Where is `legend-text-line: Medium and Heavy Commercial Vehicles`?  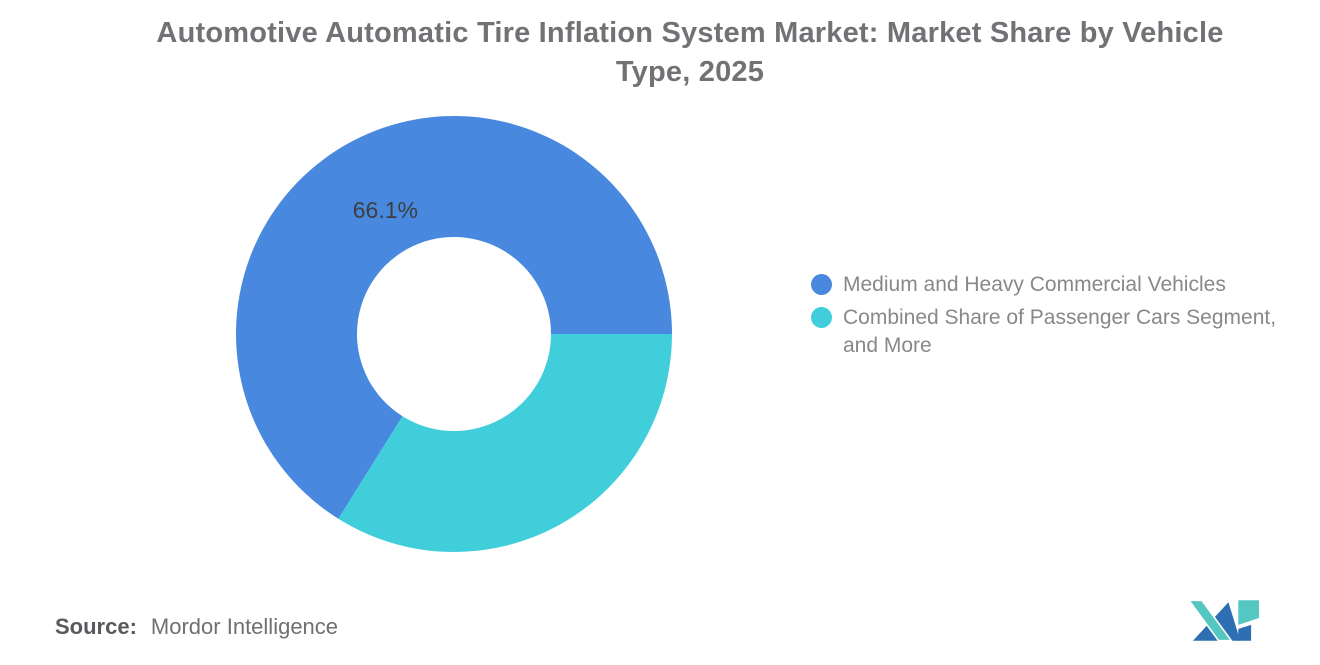 legend-text-line: Medium and Heavy Commercial Vehicles is located at coordinates (1034, 284).